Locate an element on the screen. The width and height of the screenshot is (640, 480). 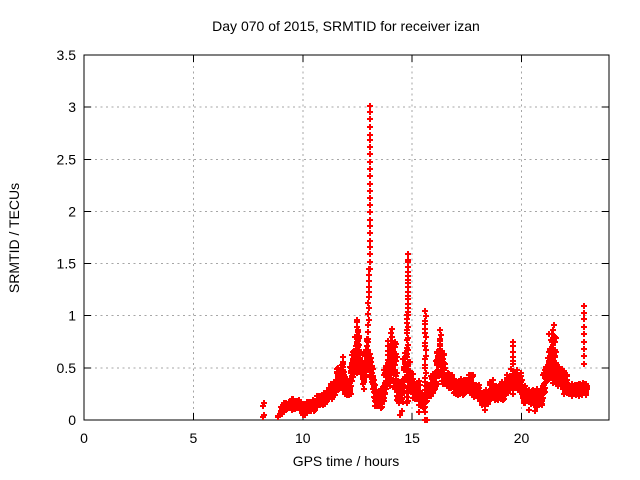
y-axis-label: SRMTID / TECUs is located at coordinates (14, 238).